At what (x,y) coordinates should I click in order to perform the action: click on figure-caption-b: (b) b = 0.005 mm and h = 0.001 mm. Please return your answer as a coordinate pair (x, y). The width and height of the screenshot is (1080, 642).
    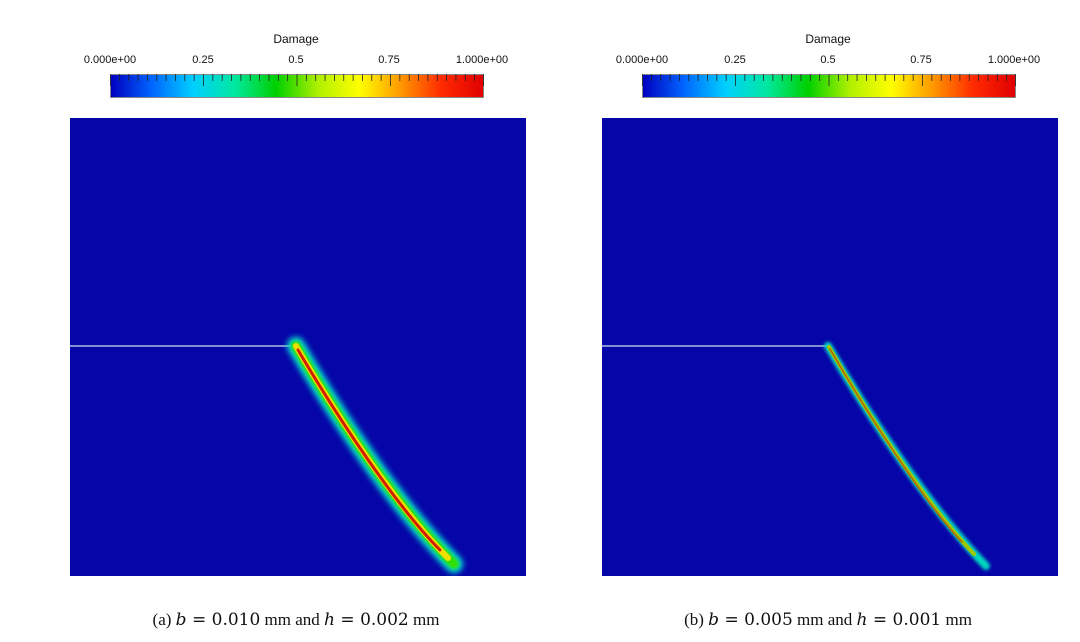
    Looking at the image, I should click on (828, 620).